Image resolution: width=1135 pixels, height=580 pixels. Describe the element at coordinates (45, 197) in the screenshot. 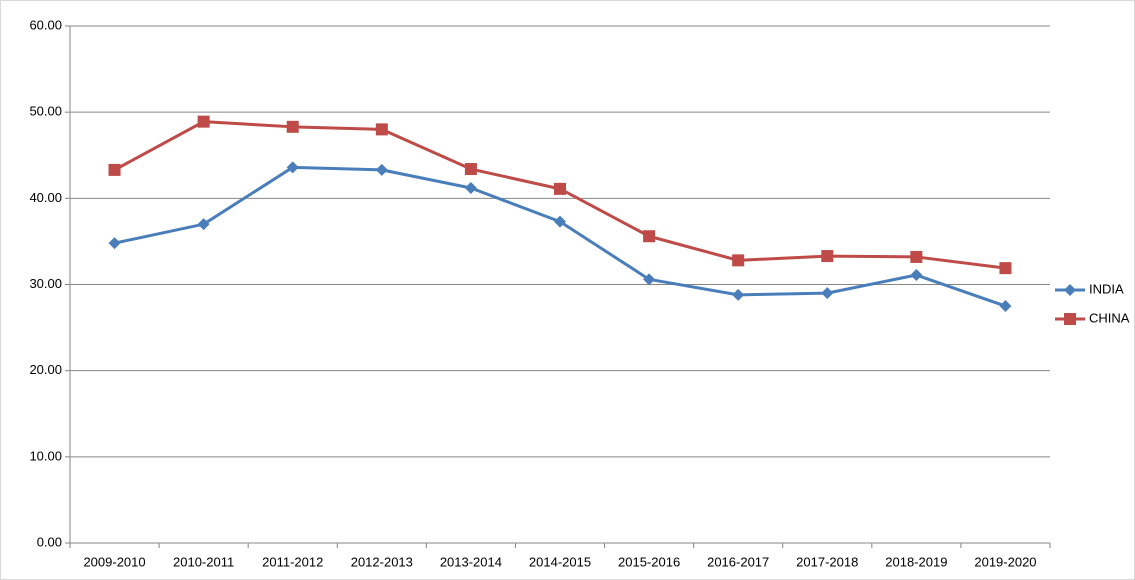

I see `y-tick-label: 40.00` at that location.